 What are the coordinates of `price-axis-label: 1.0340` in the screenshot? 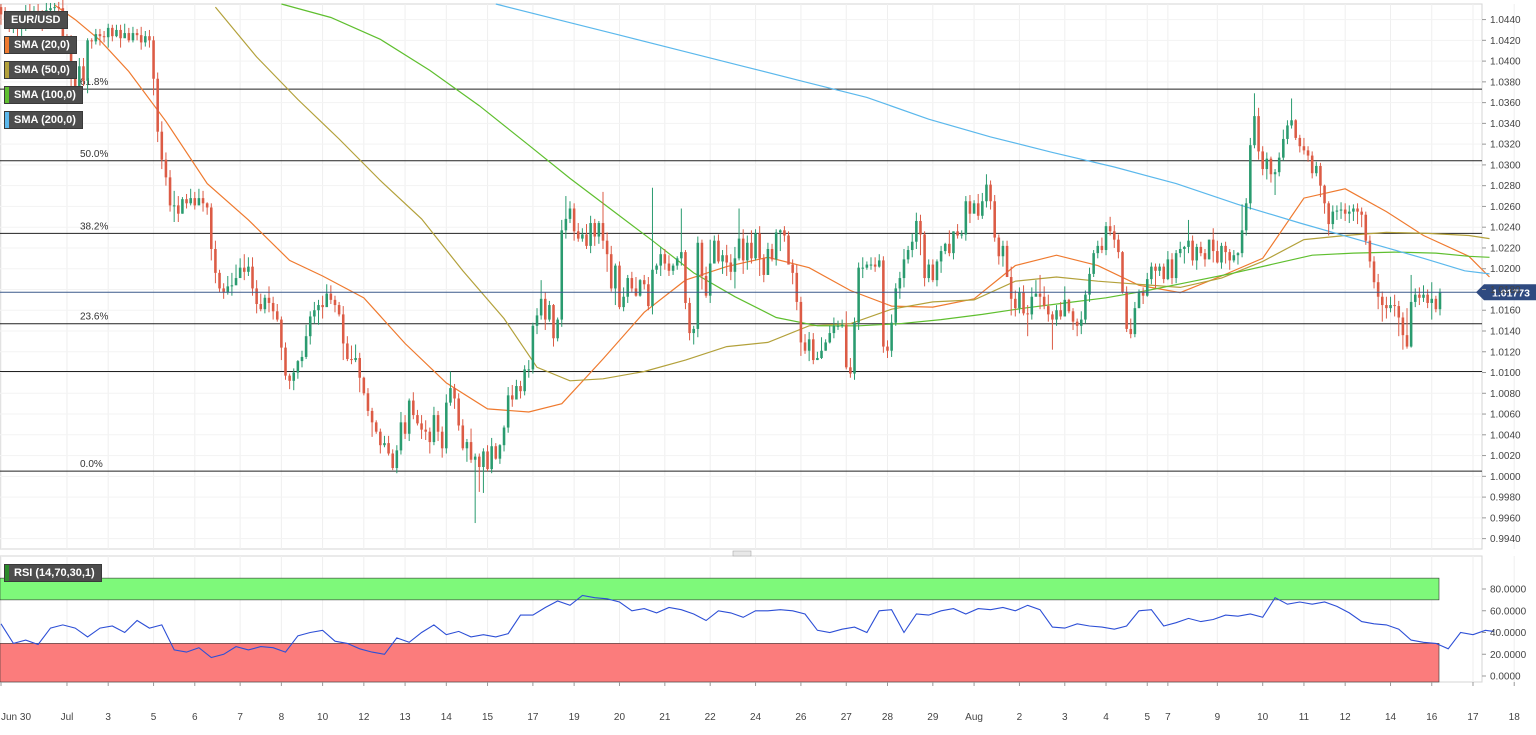 It's located at (1505, 124).